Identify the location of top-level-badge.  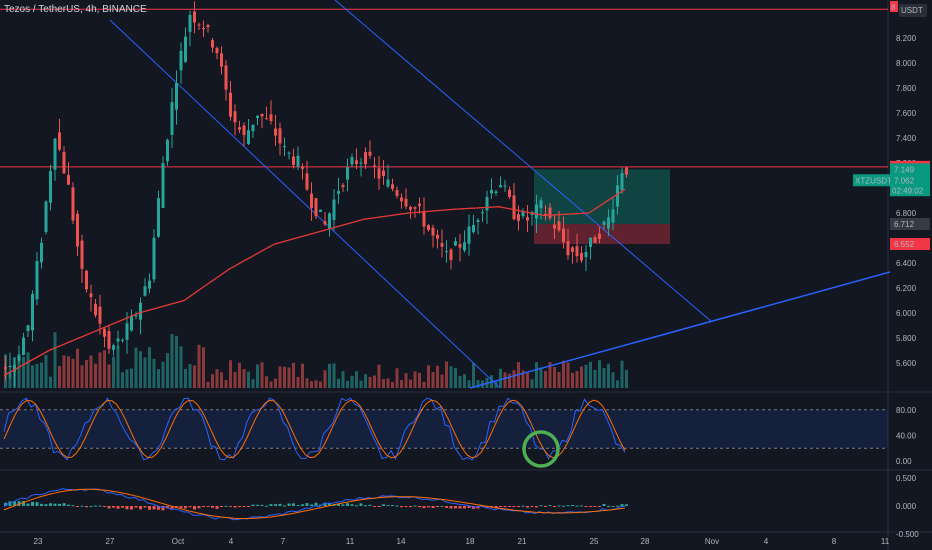
(894, 6).